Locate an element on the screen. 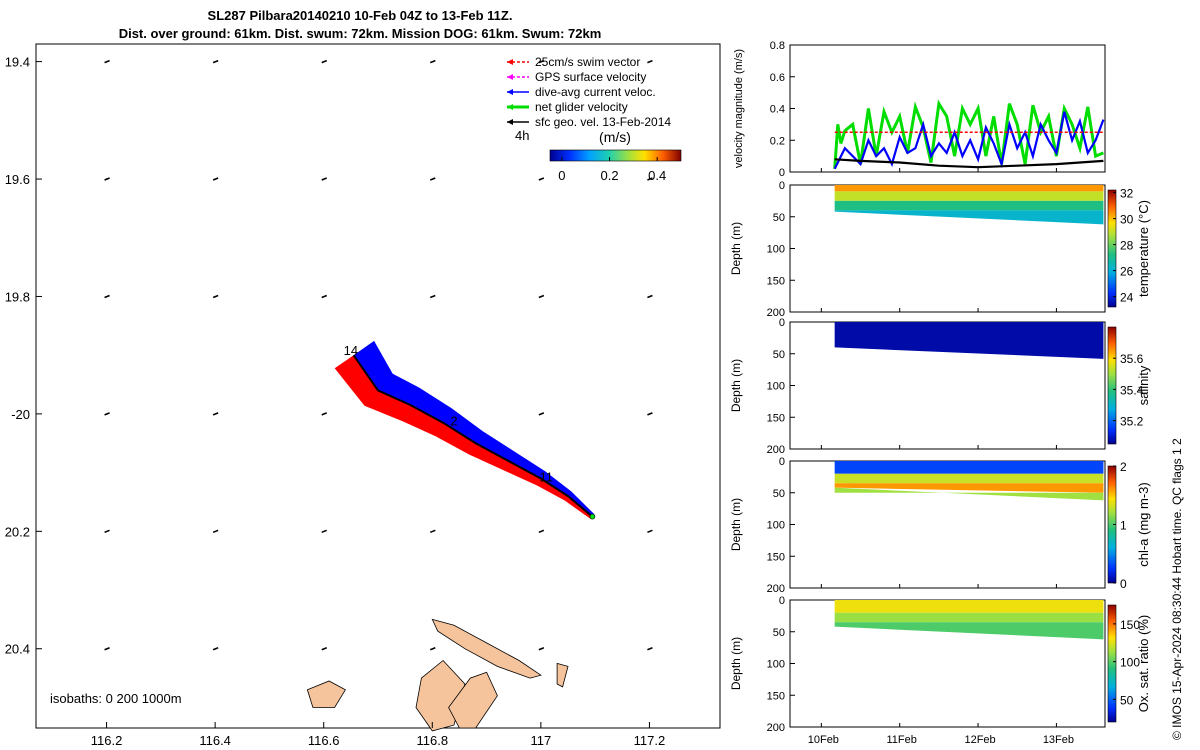 The height and width of the screenshot is (750, 1200). section-colorbar-tick-label: 2 is located at coordinates (1123, 467).